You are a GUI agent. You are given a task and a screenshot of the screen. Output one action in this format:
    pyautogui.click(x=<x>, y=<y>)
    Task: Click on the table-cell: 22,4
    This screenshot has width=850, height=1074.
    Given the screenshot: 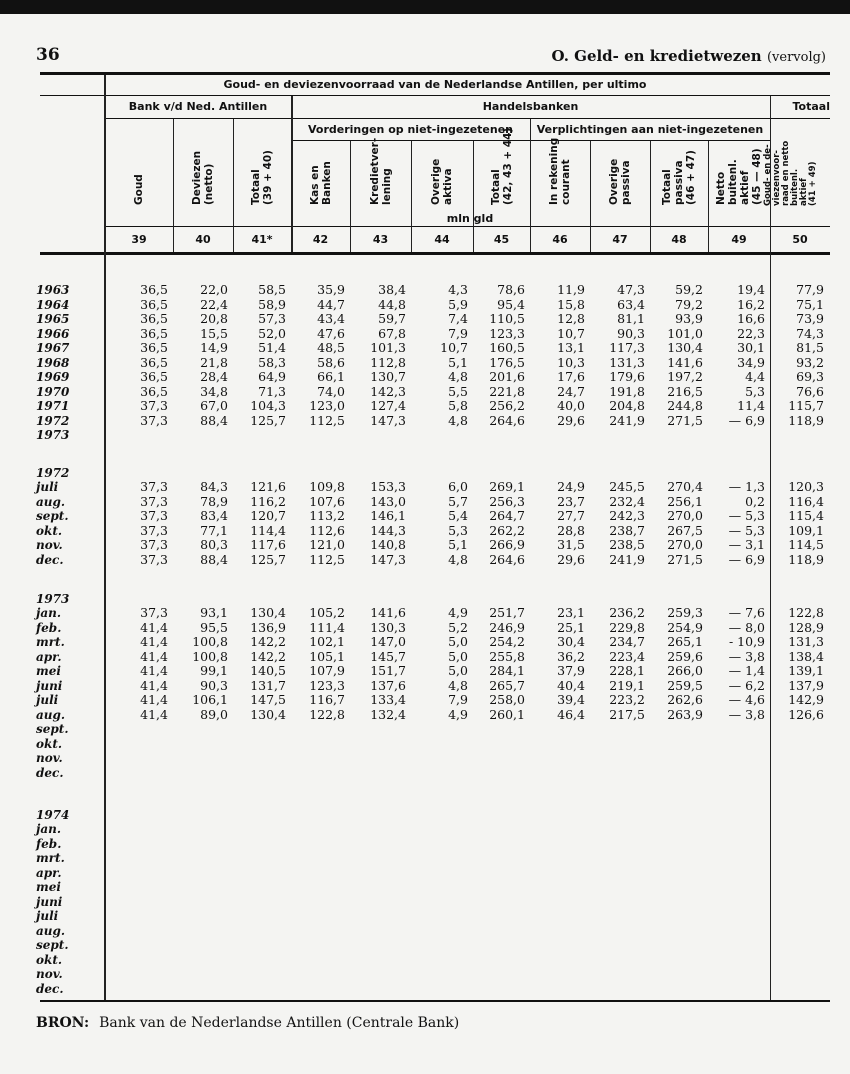 What is the action you would take?
    pyautogui.click(x=214, y=304)
    